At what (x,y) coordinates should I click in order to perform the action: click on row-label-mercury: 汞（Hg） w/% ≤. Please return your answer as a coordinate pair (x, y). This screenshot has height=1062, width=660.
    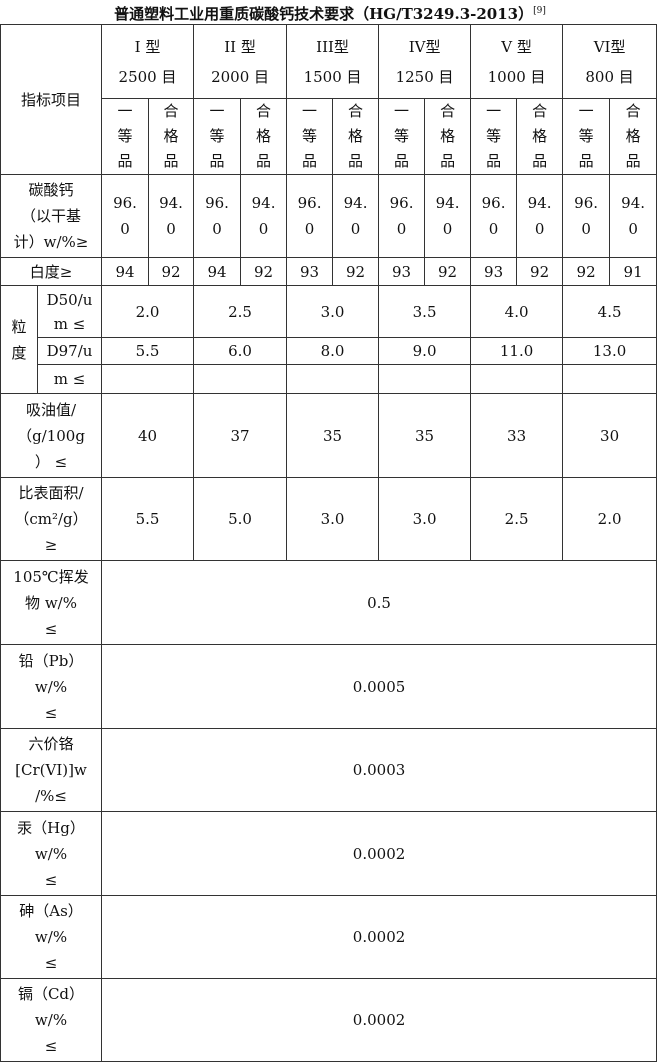
    Looking at the image, I should click on (51, 853).